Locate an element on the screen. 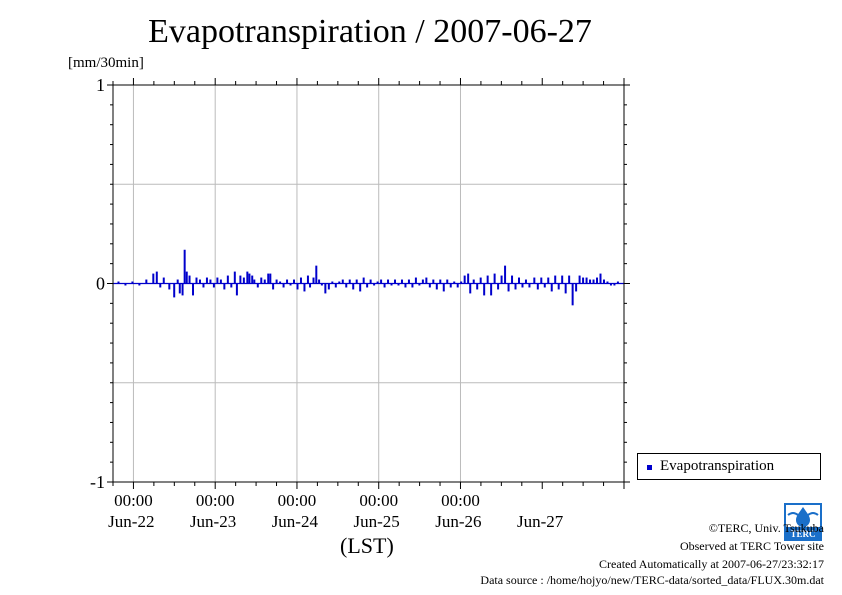 This screenshot has height=595, width=842. terc-logo: TERC is located at coordinates (803, 522).